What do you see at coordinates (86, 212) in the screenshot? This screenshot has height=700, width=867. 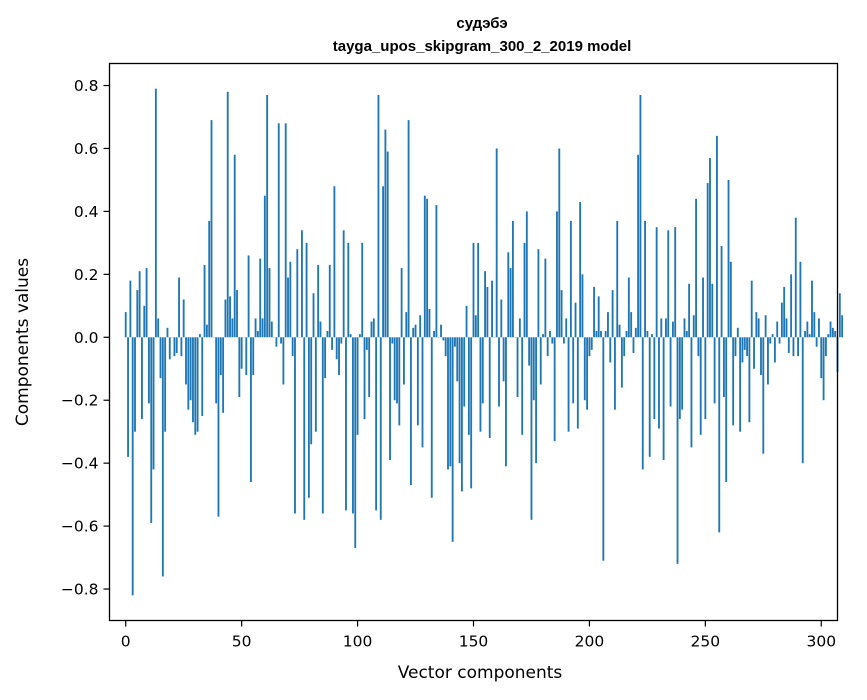 I see `y-tick-label: 0.4` at bounding box center [86, 212].